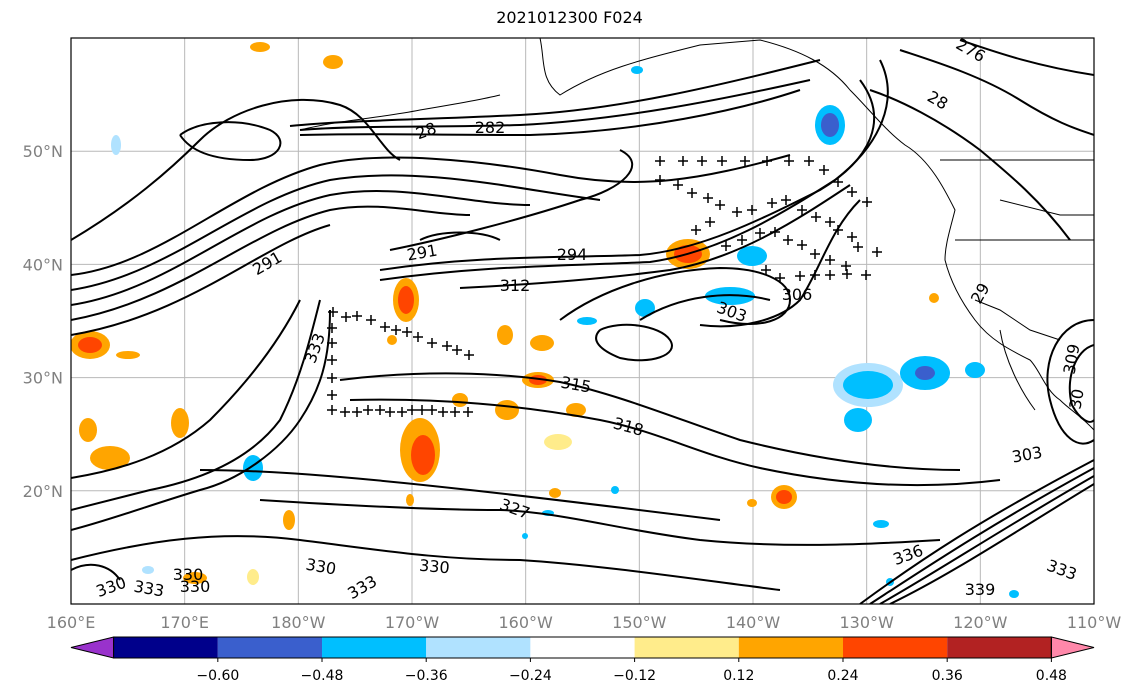  Describe the element at coordinates (515, 285) in the screenshot. I see `contour-label: 312` at that location.